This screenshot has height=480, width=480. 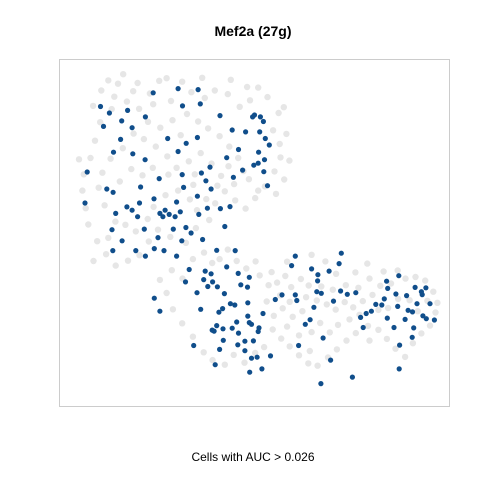 I want to click on chart-caption: Cells with AUC > 0.026, so click(x=252, y=457).